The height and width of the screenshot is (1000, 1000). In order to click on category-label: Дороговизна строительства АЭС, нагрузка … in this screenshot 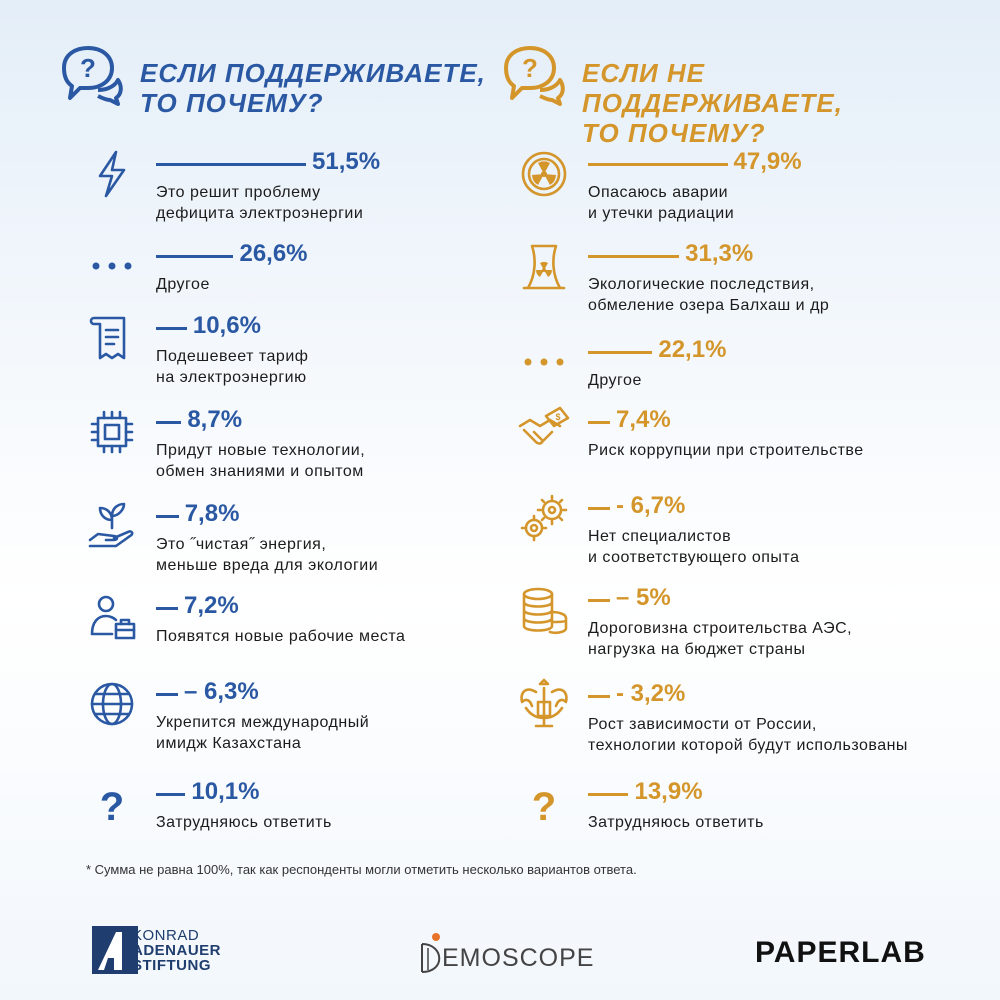, I will do `click(720, 639)`.